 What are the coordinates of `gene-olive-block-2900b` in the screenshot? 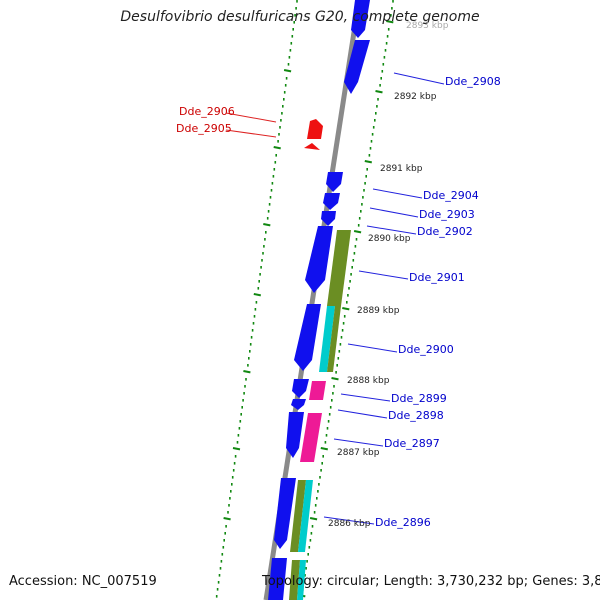 It's located at (334, 339).